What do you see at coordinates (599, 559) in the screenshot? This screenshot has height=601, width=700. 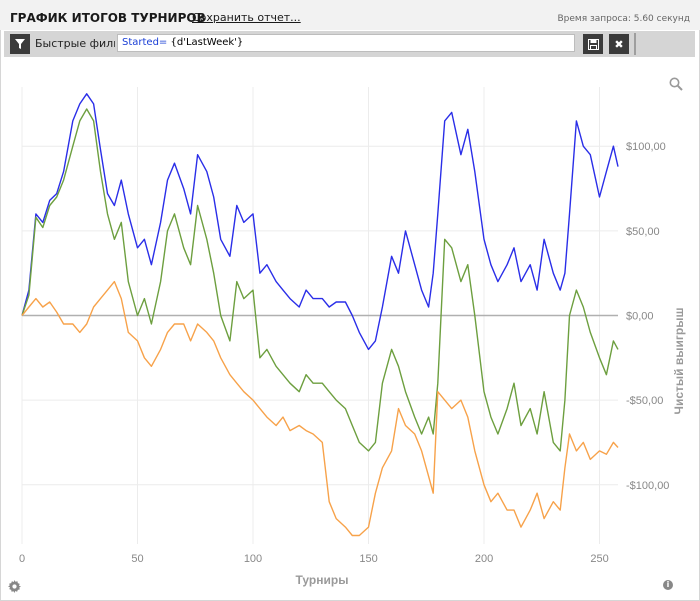 I see `x-tick-label: 250` at bounding box center [599, 559].